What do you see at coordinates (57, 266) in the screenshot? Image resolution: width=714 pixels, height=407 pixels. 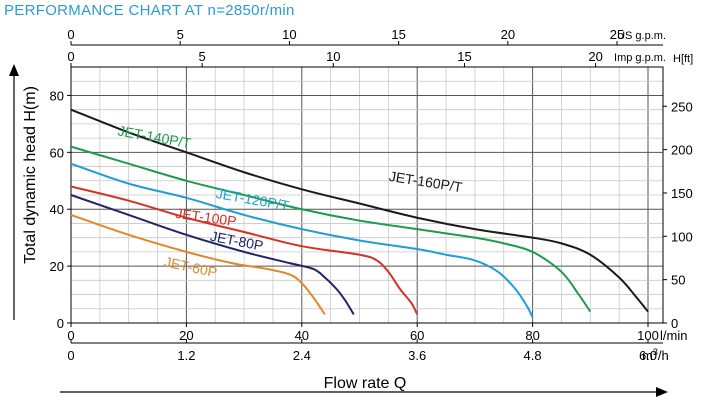 I see `y-tick-label: 20` at bounding box center [57, 266].